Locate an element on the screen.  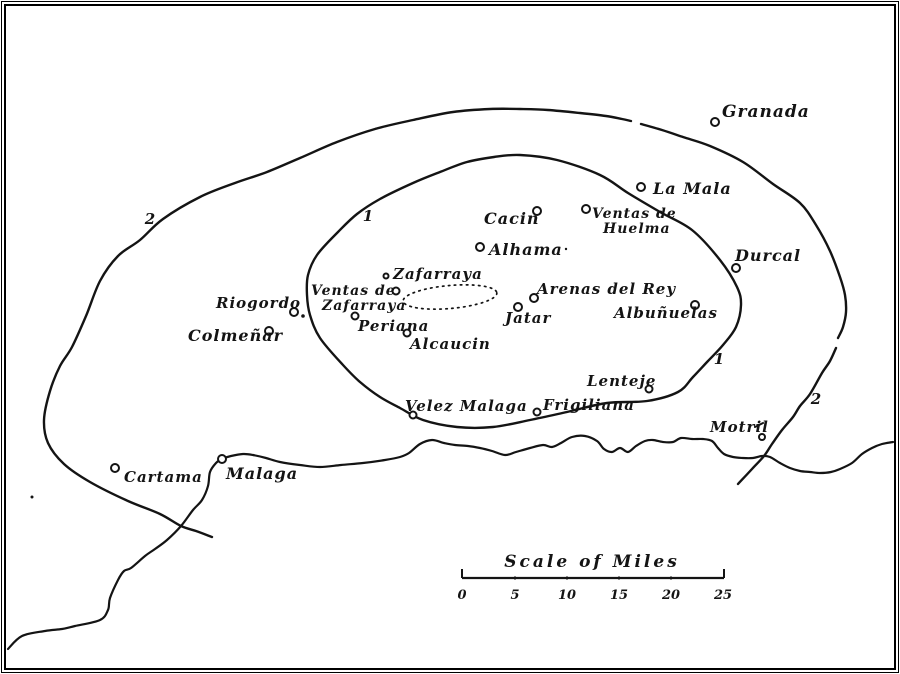
town-velez-malaga: Velez Malaga is located at coordinates (466, 408).